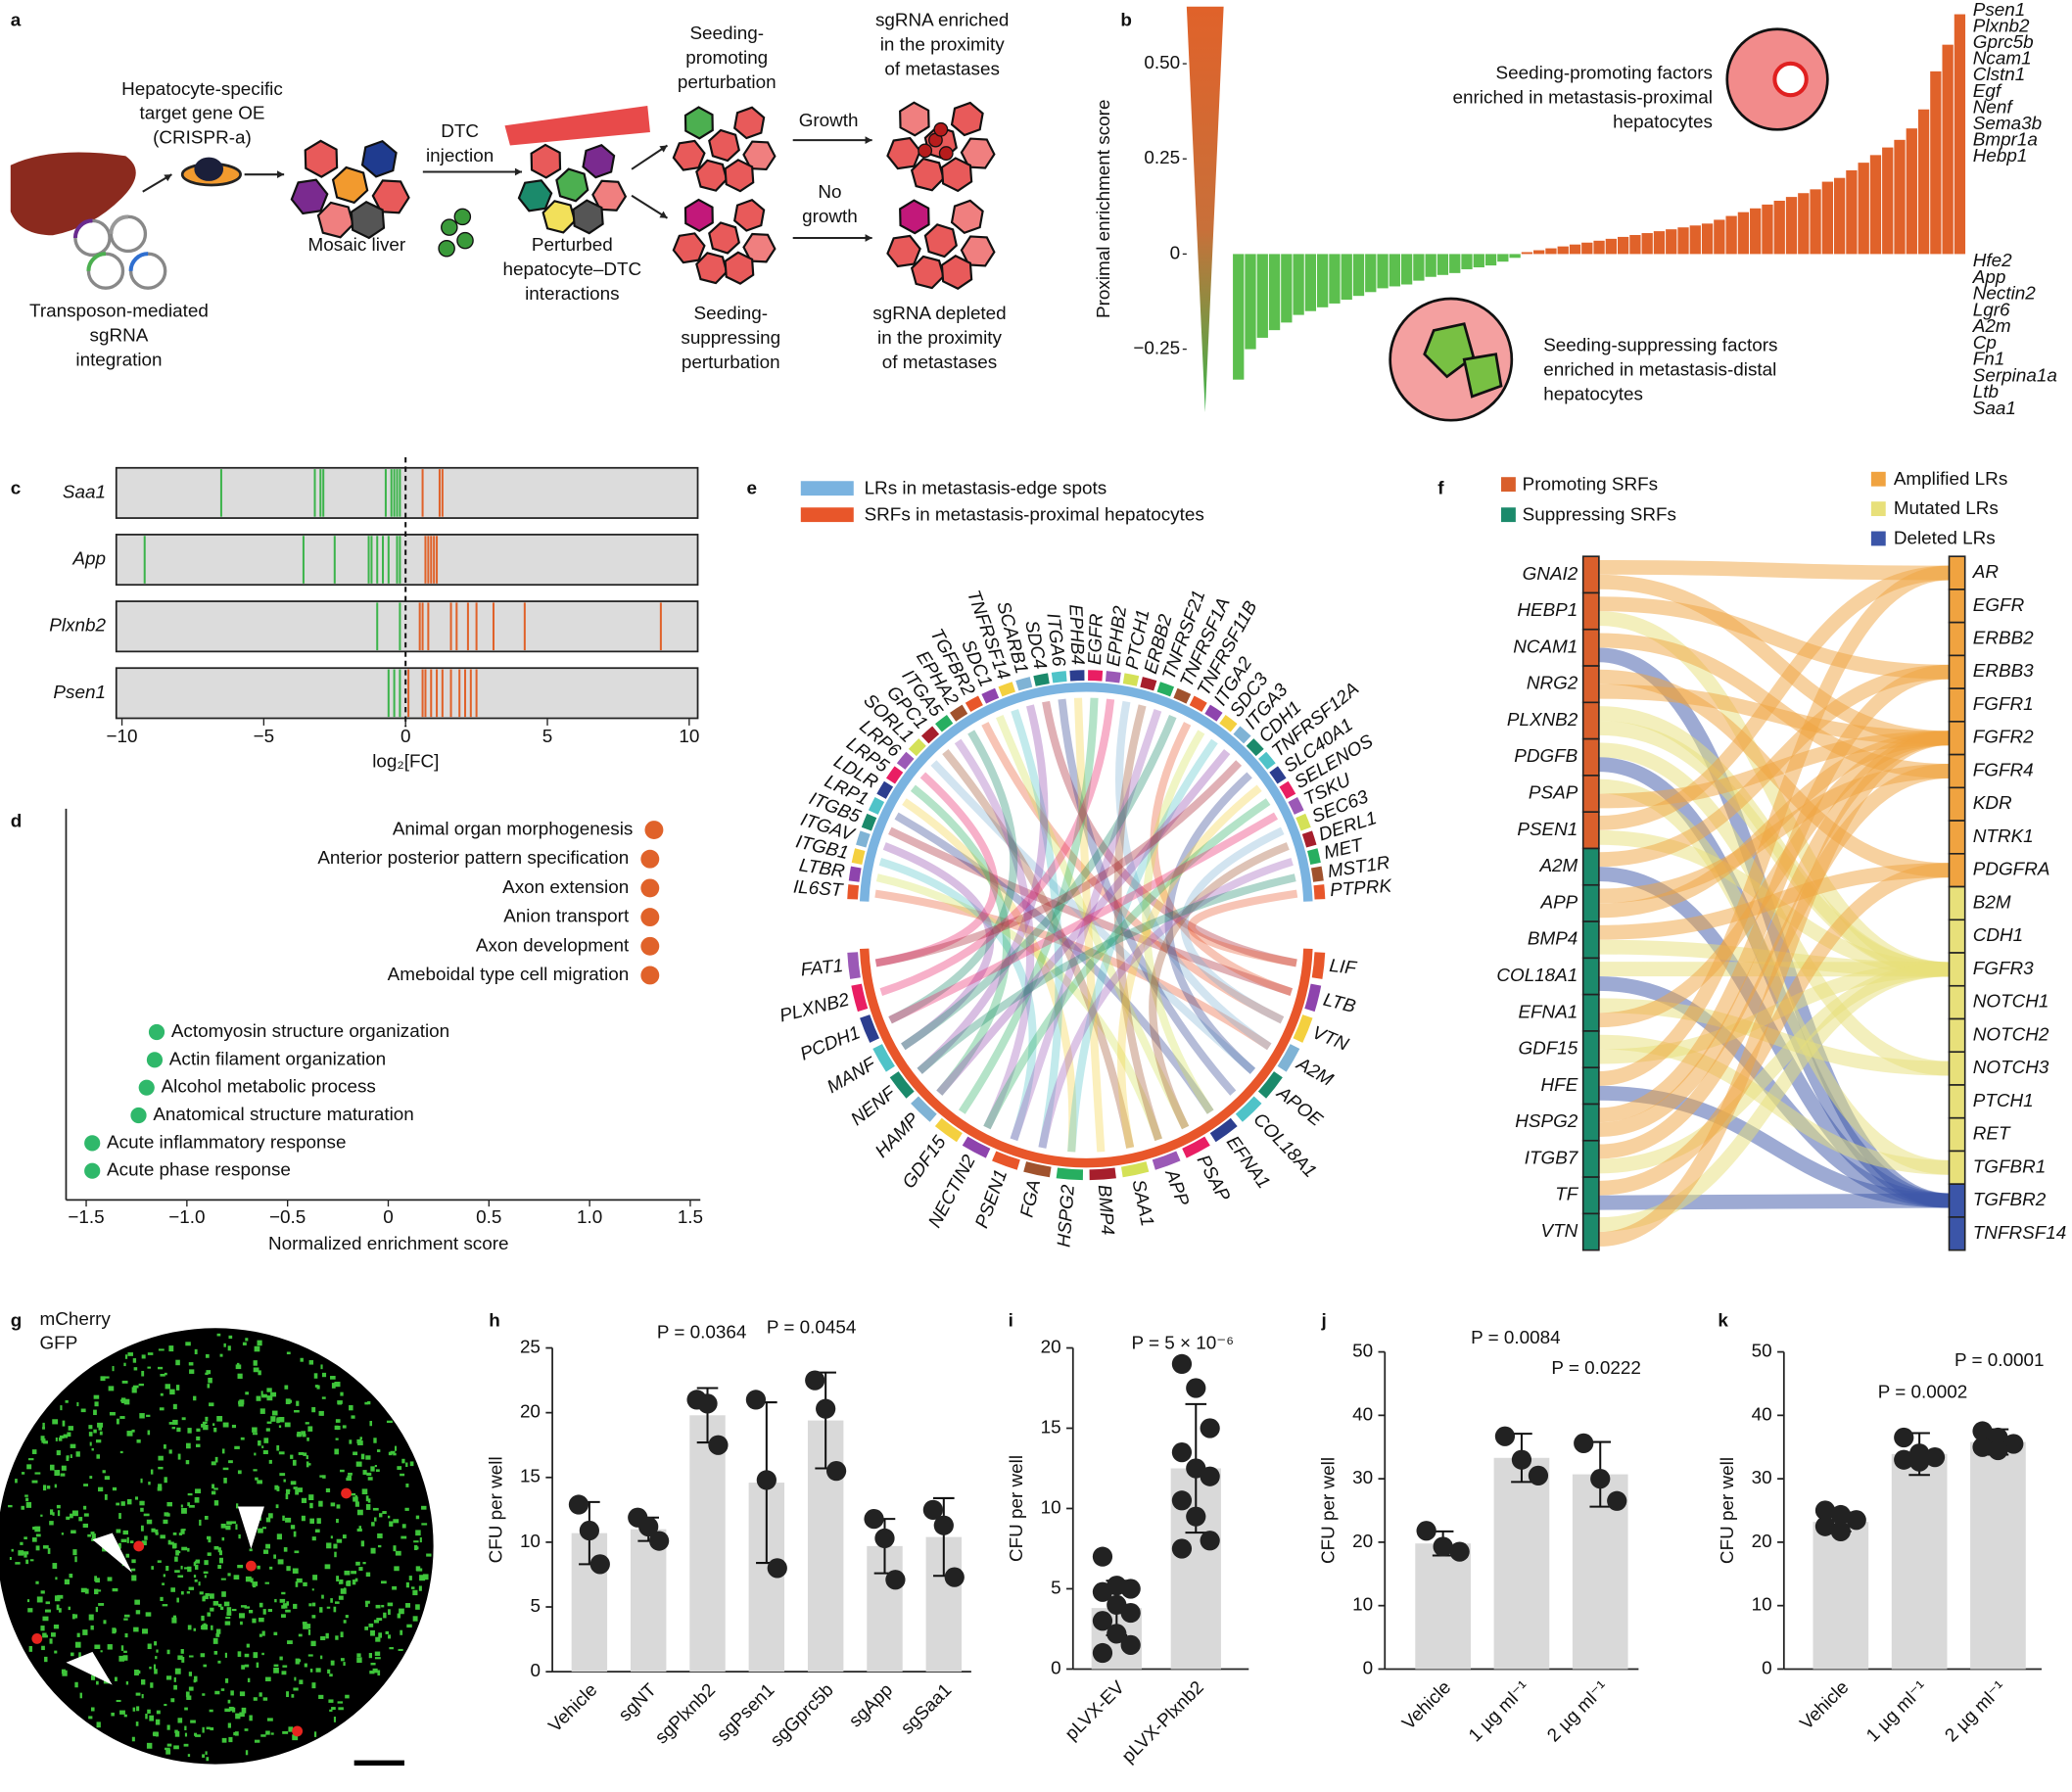  What do you see at coordinates (1992, 327) in the screenshot?
I see `gene-label: A2m` at bounding box center [1992, 327].